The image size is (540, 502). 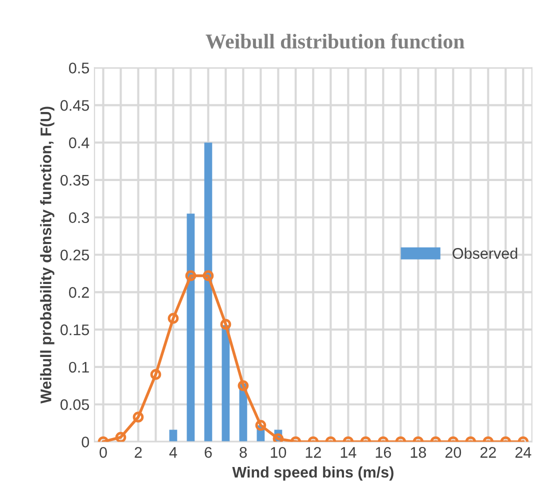 What do you see at coordinates (485, 253) in the screenshot?
I see `legend-label: Observed` at bounding box center [485, 253].